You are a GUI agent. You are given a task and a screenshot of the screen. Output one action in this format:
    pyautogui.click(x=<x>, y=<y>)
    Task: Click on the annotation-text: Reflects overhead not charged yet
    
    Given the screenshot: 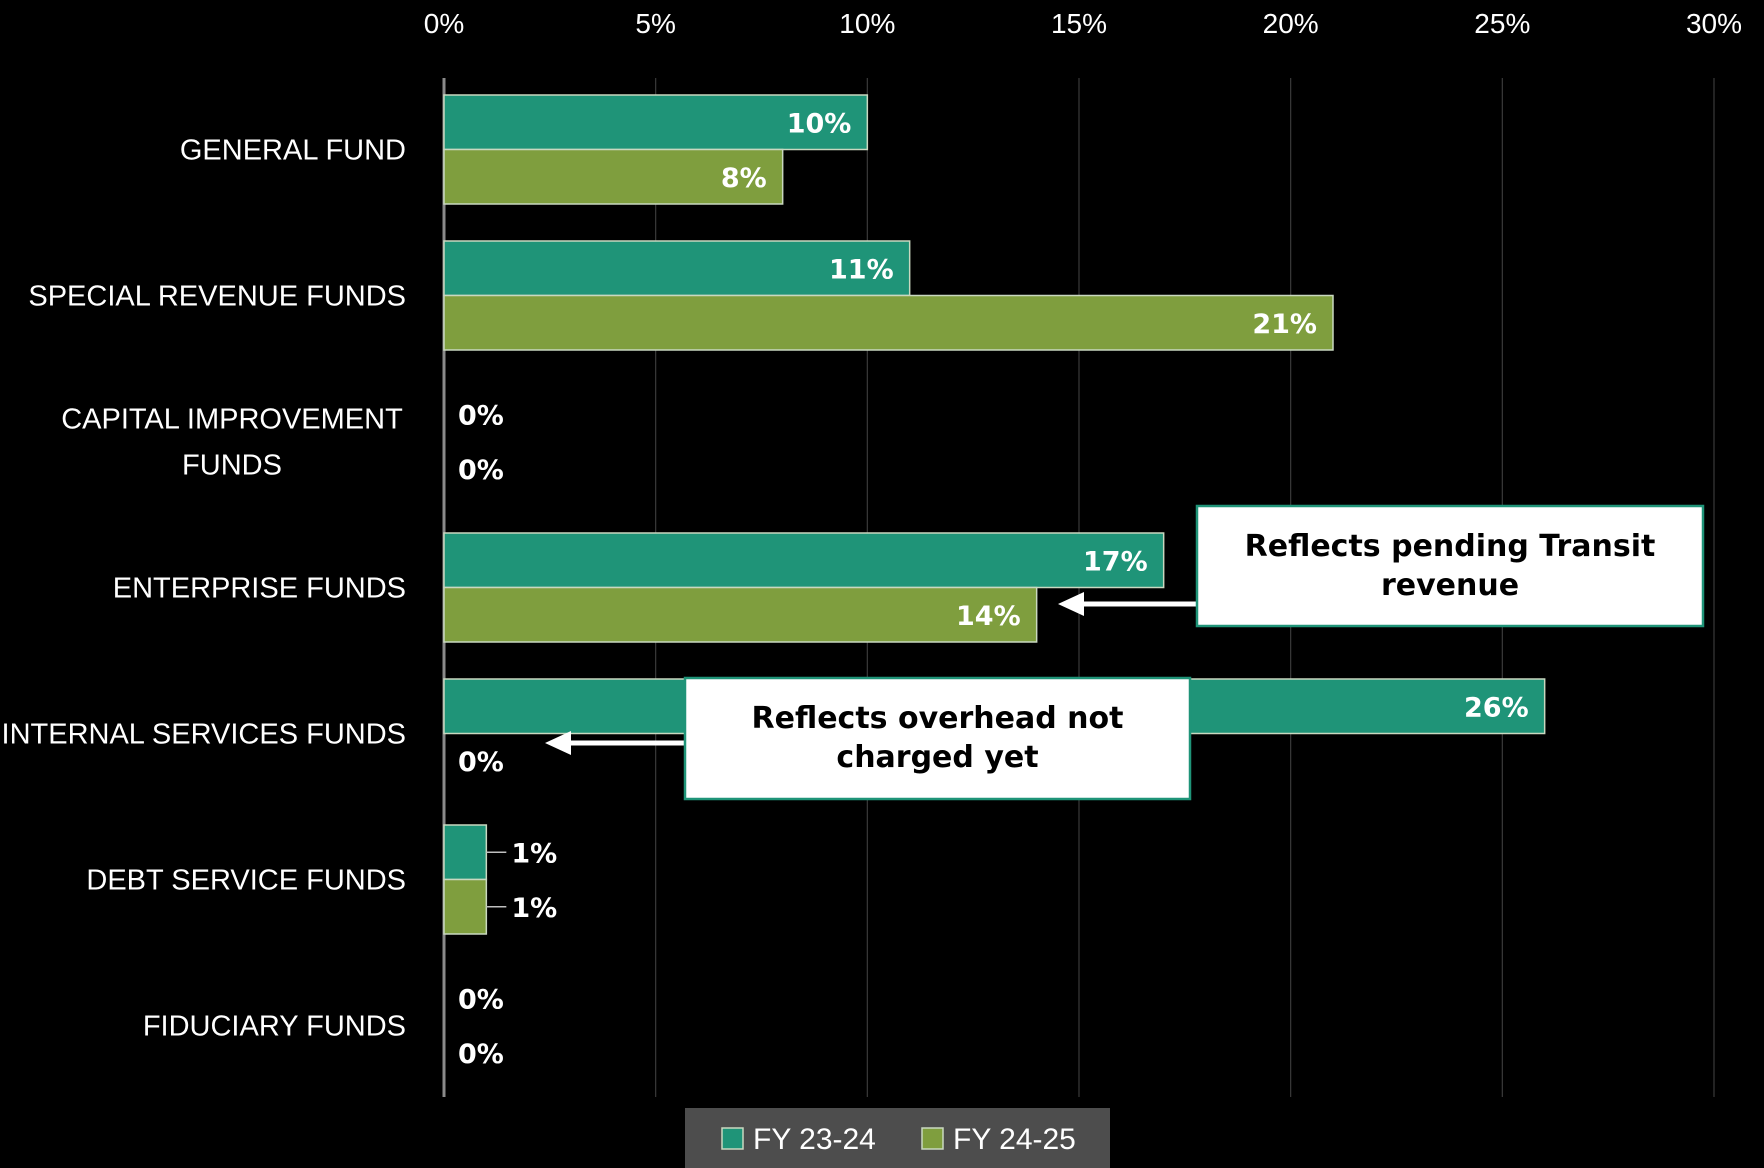 What is the action you would take?
    pyautogui.click(x=938, y=738)
    